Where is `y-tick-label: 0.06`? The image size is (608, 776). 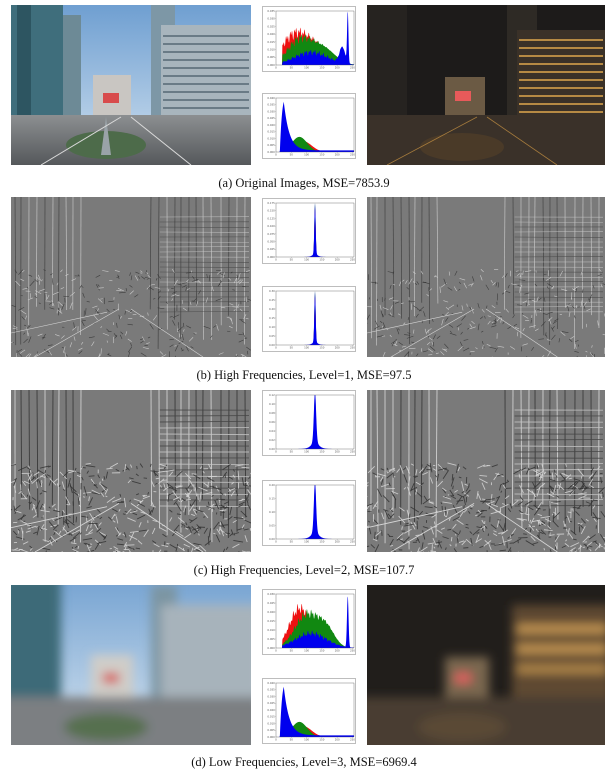 y-tick-label: 0.06 is located at coordinates (272, 422).